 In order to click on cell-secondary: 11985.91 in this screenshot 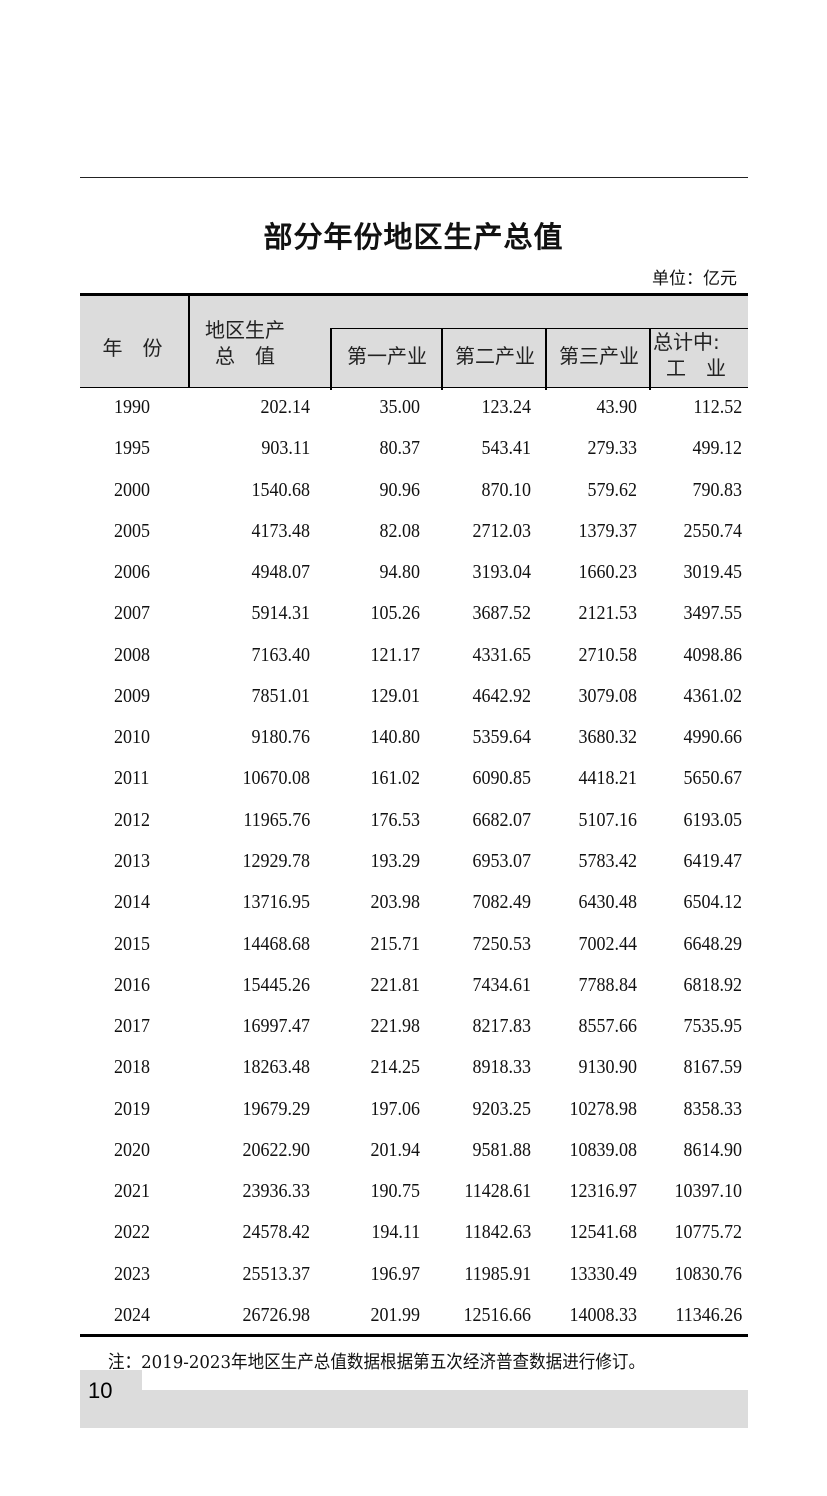, I will do `click(497, 1273)`.